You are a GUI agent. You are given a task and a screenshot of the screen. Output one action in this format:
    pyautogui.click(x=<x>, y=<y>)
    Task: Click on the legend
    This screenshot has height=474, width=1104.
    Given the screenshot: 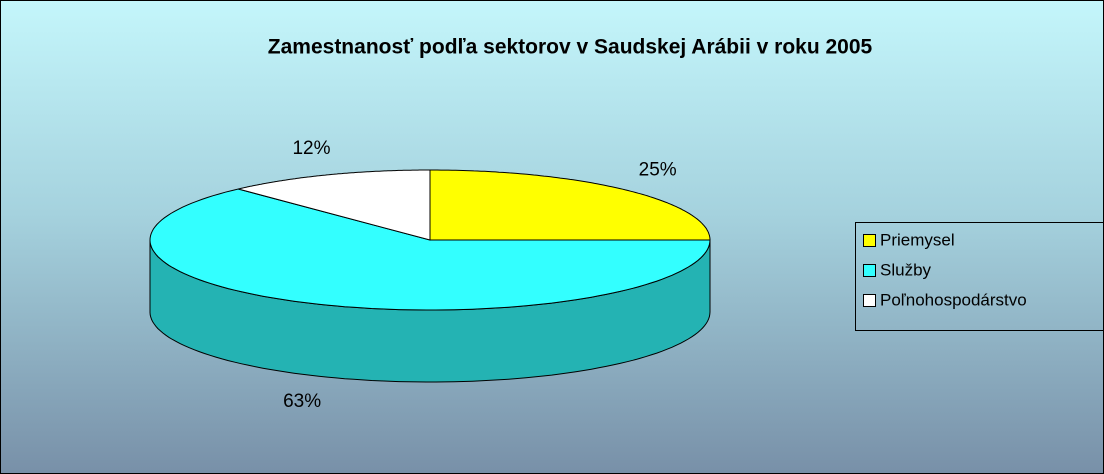 What is the action you would take?
    pyautogui.click(x=979, y=276)
    